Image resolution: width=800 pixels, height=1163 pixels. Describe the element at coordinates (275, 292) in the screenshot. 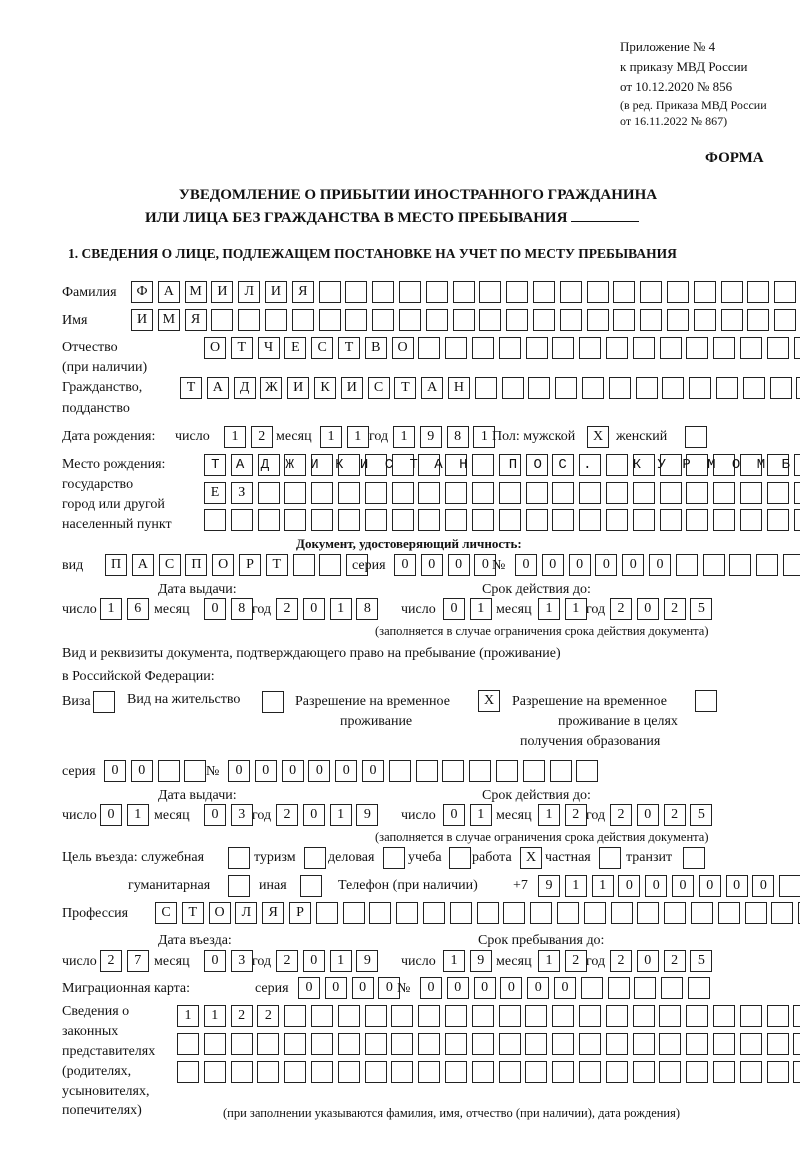

I see `char-cell: И` at that location.